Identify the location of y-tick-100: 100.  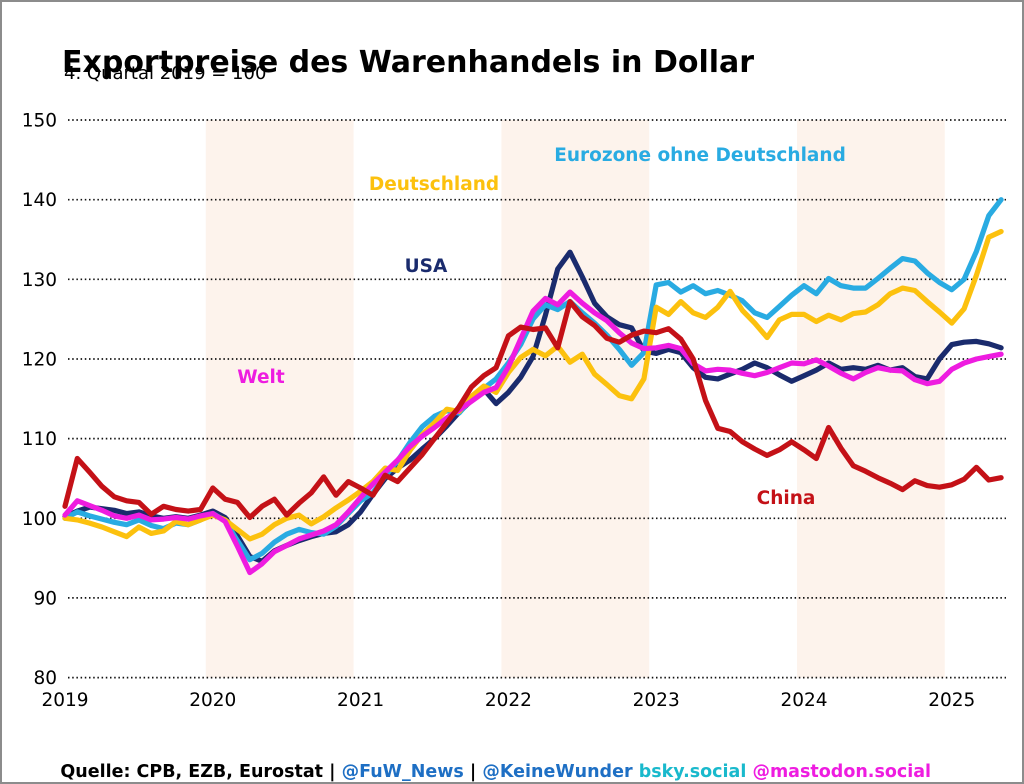
(39, 519).